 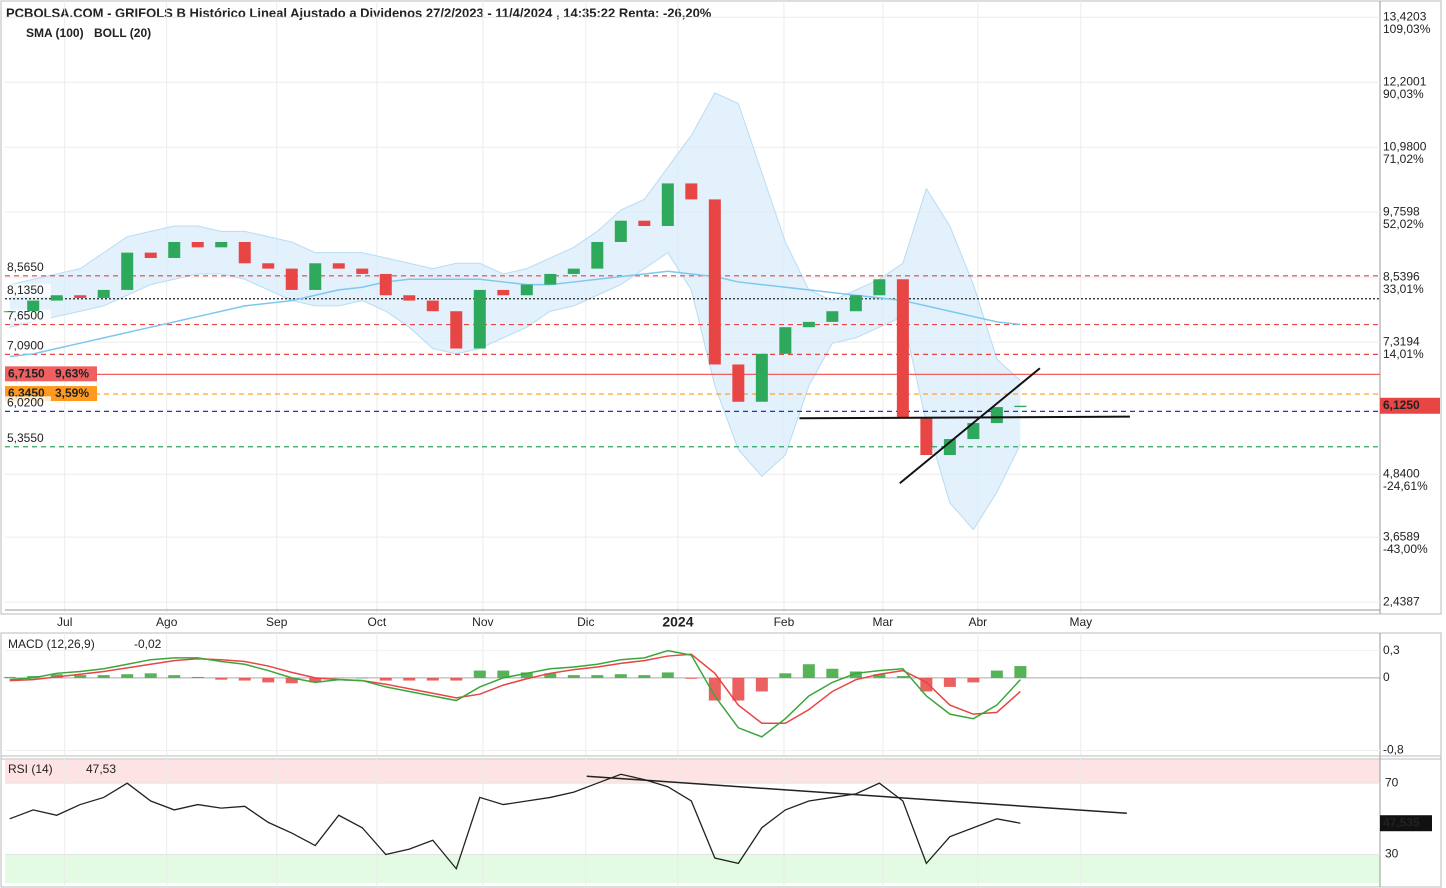 I want to click on y-tick-label: 7,3194, so click(x=1401, y=341).